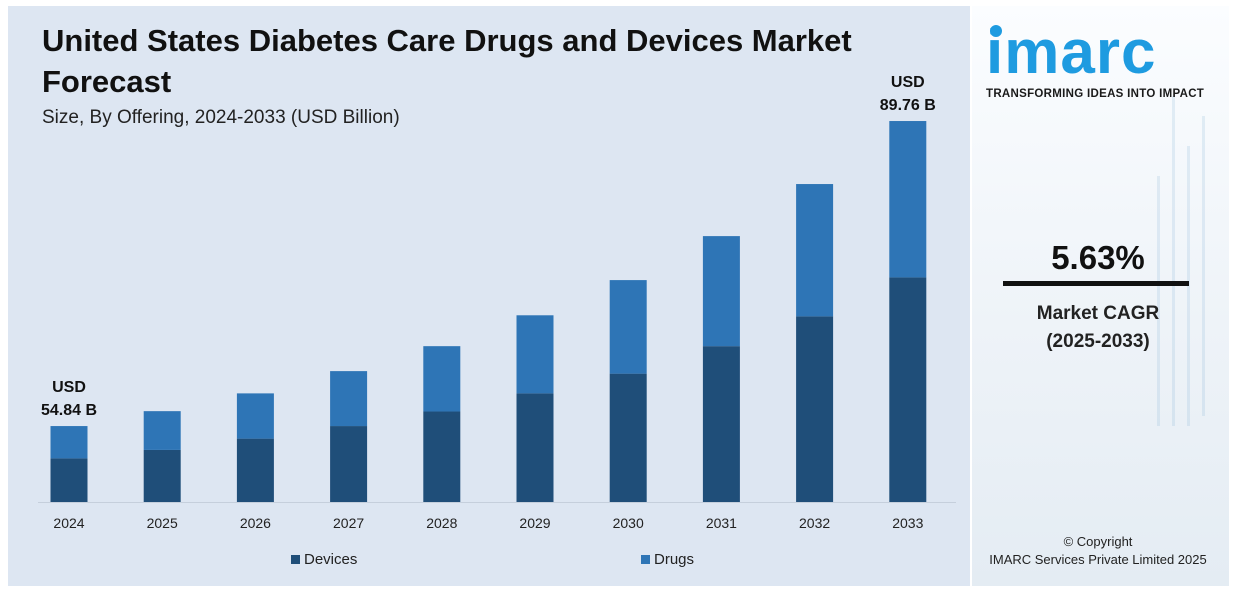 Image resolution: width=1237 pixels, height=592 pixels. What do you see at coordinates (1096, 283) in the screenshot?
I see `cagr-divider` at bounding box center [1096, 283].